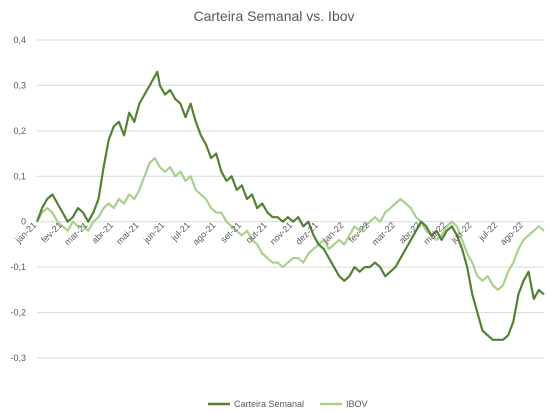 Image resolution: width=549 pixels, height=413 pixels. I want to click on y-tick-label: 0,2, so click(19, 131).